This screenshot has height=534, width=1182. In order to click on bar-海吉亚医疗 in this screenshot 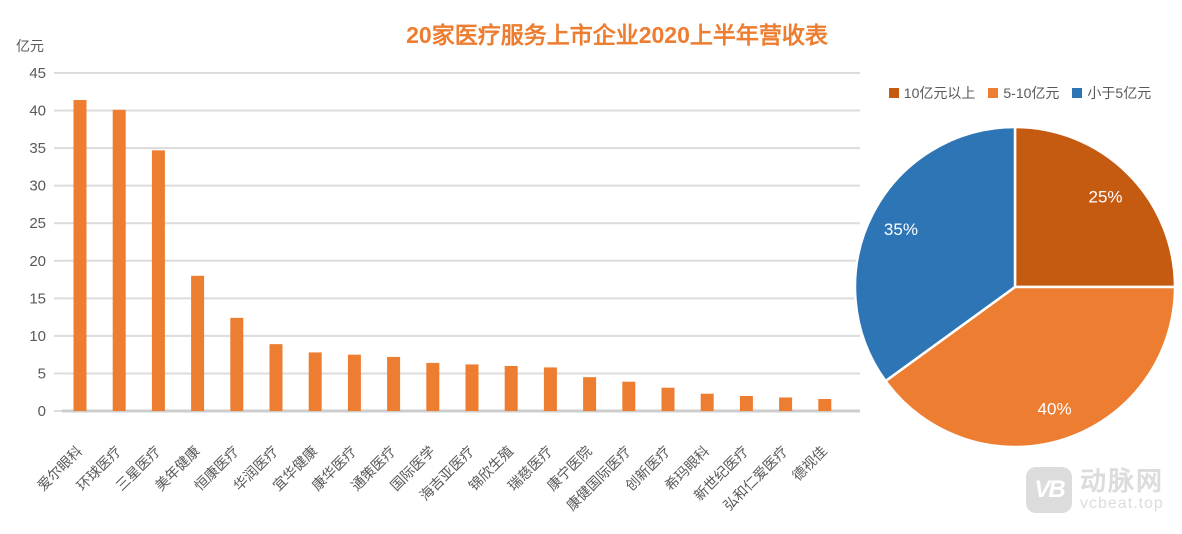, I will do `click(472, 387)`.